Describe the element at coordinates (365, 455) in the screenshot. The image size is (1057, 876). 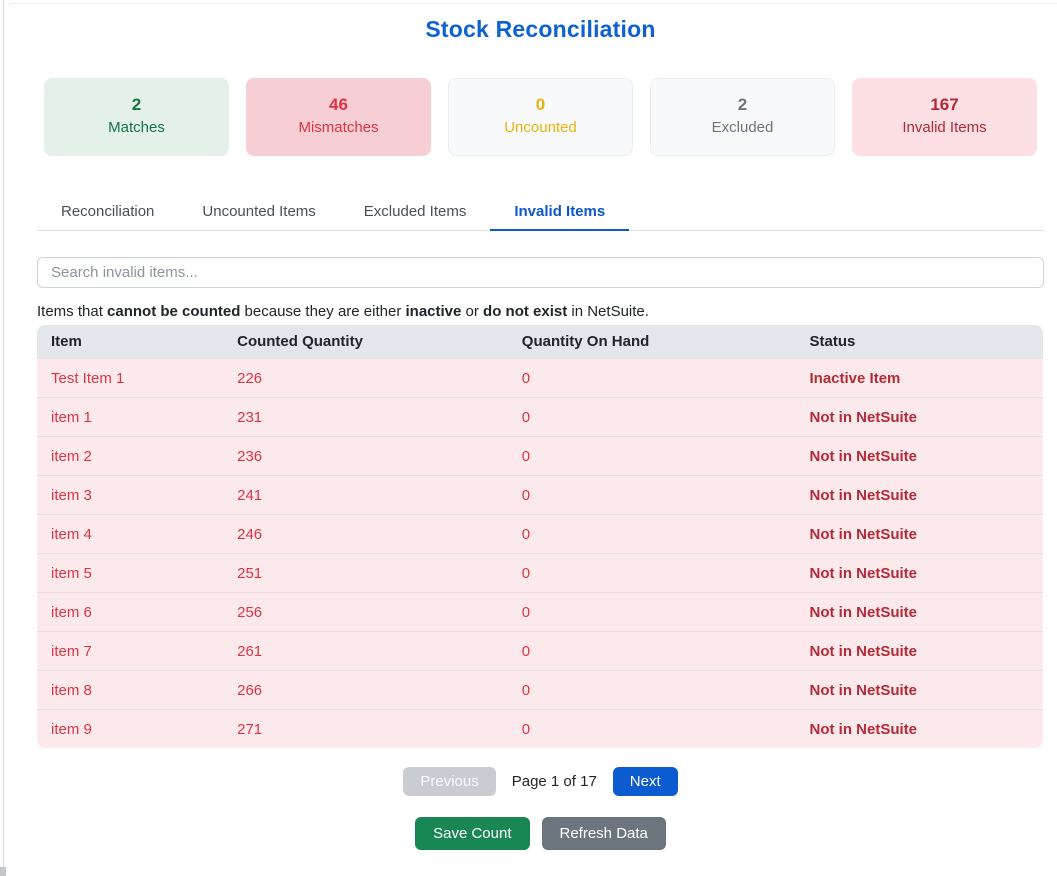
I see `counted-quantity-cell: 236` at that location.